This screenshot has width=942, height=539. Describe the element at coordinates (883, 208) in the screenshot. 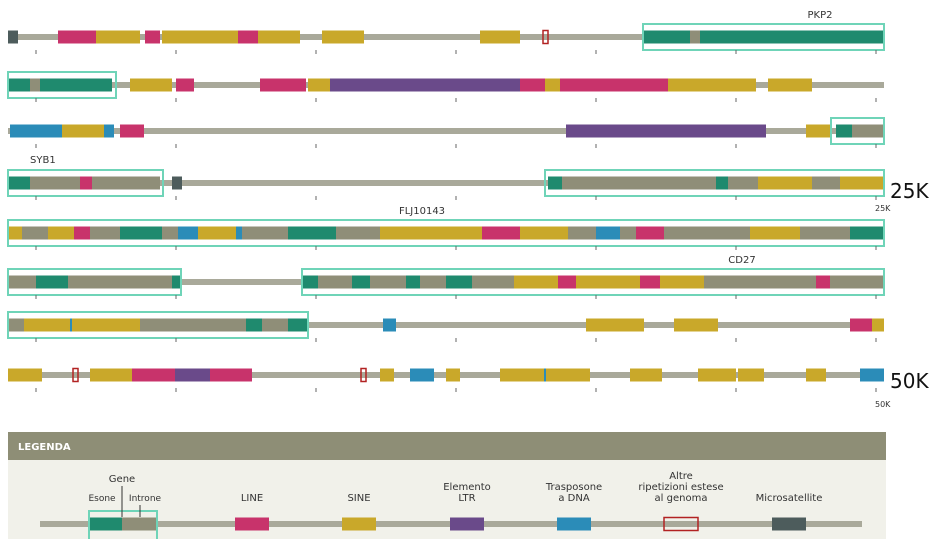

I see `position-marker-small: 25K` at that location.